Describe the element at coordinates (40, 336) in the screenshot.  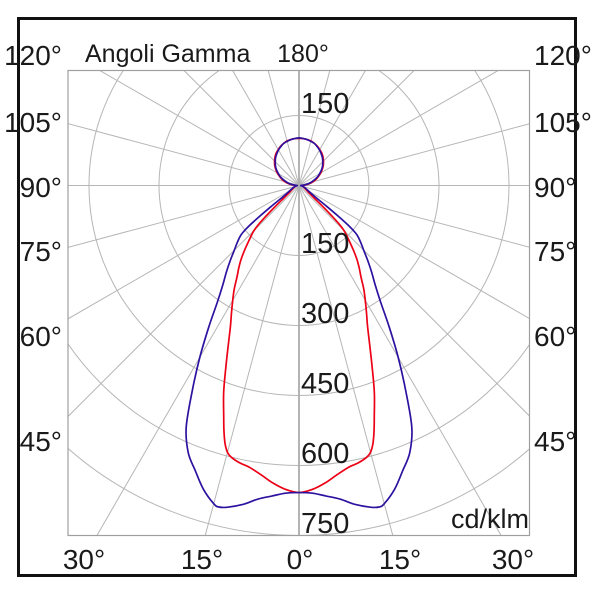
I see `gamma-angle-label-left: 60°` at that location.